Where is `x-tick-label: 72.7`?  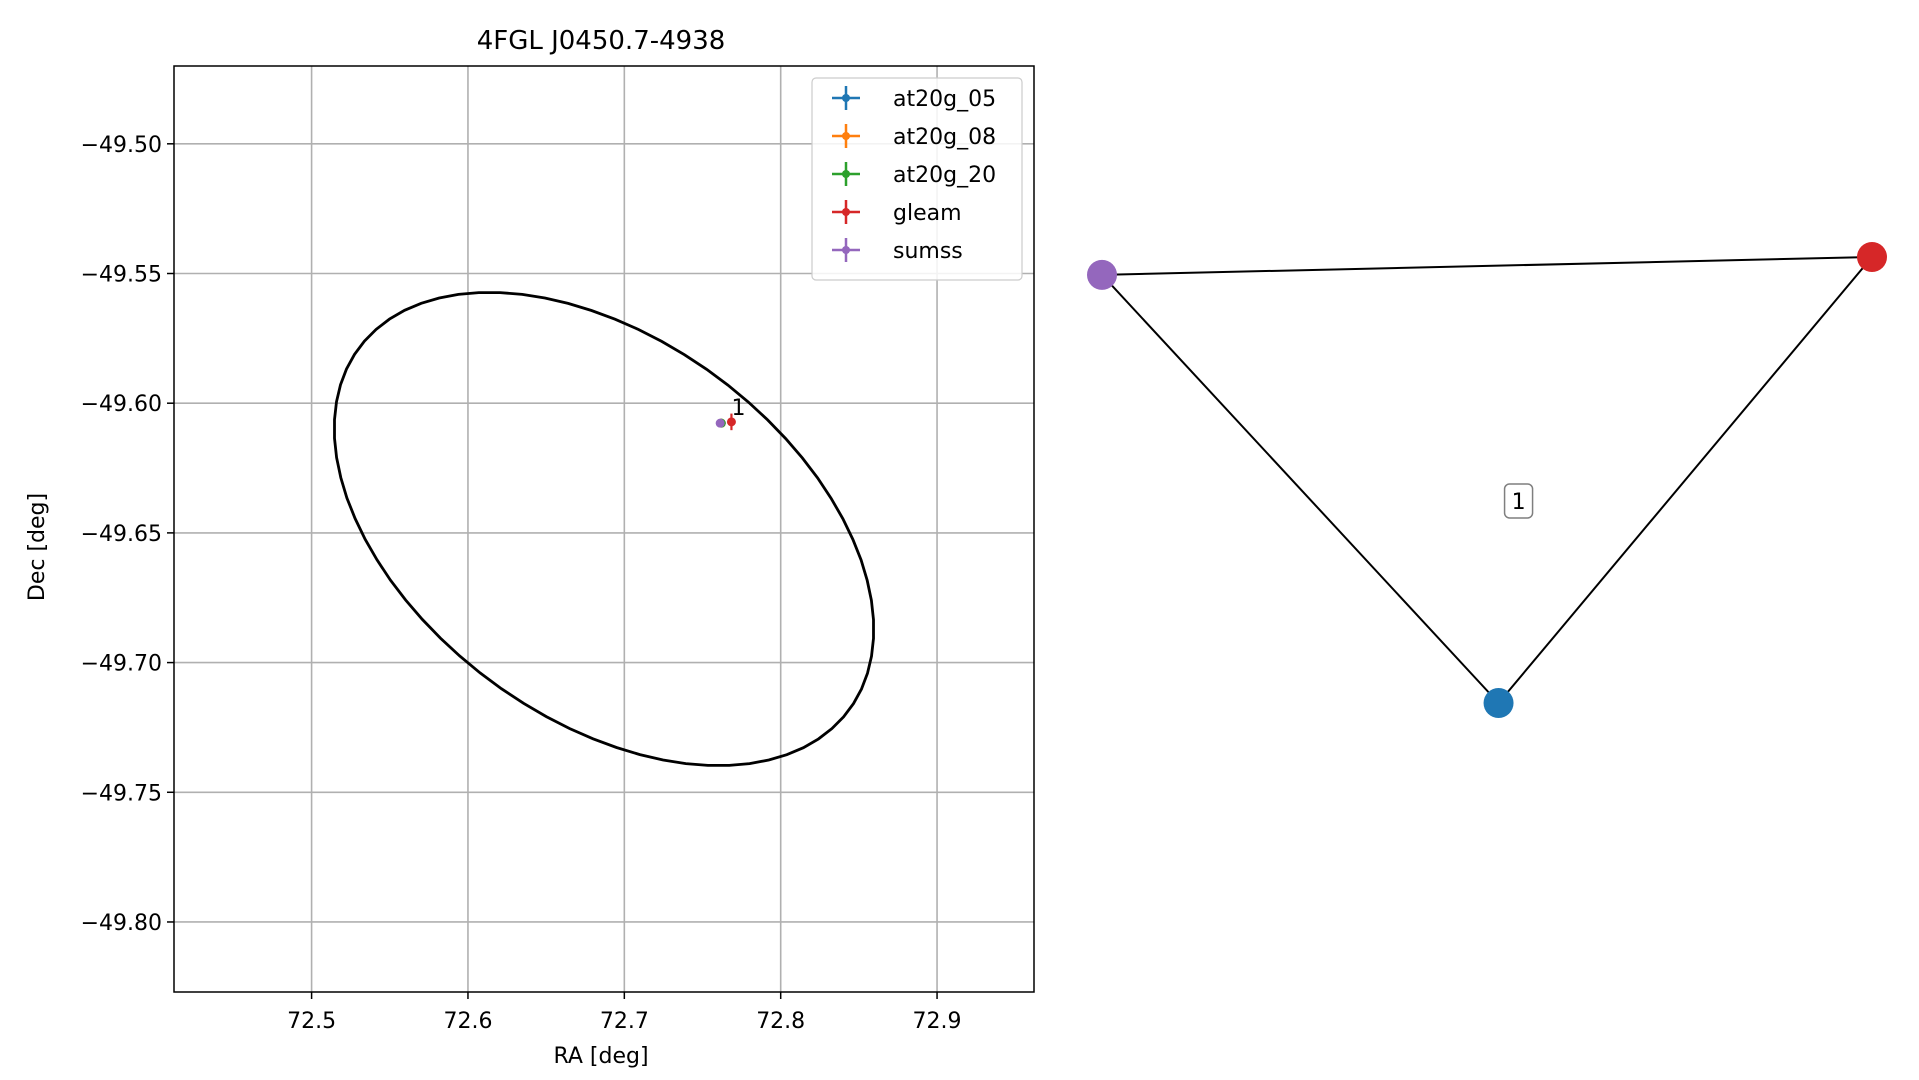 x-tick-label: 72.7 is located at coordinates (624, 1021).